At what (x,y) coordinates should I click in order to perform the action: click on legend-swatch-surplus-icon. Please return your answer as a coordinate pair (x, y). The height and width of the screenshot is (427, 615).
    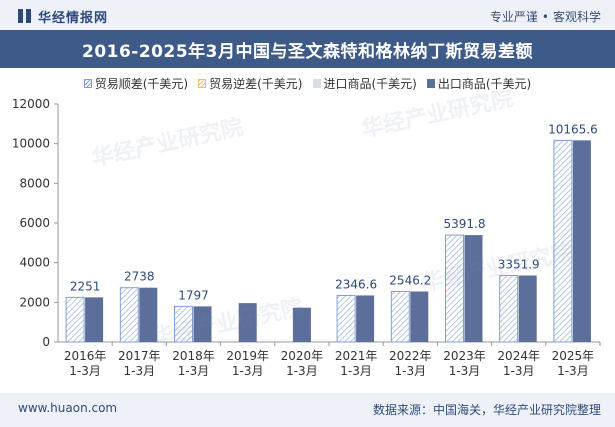
    Looking at the image, I should click on (87, 83).